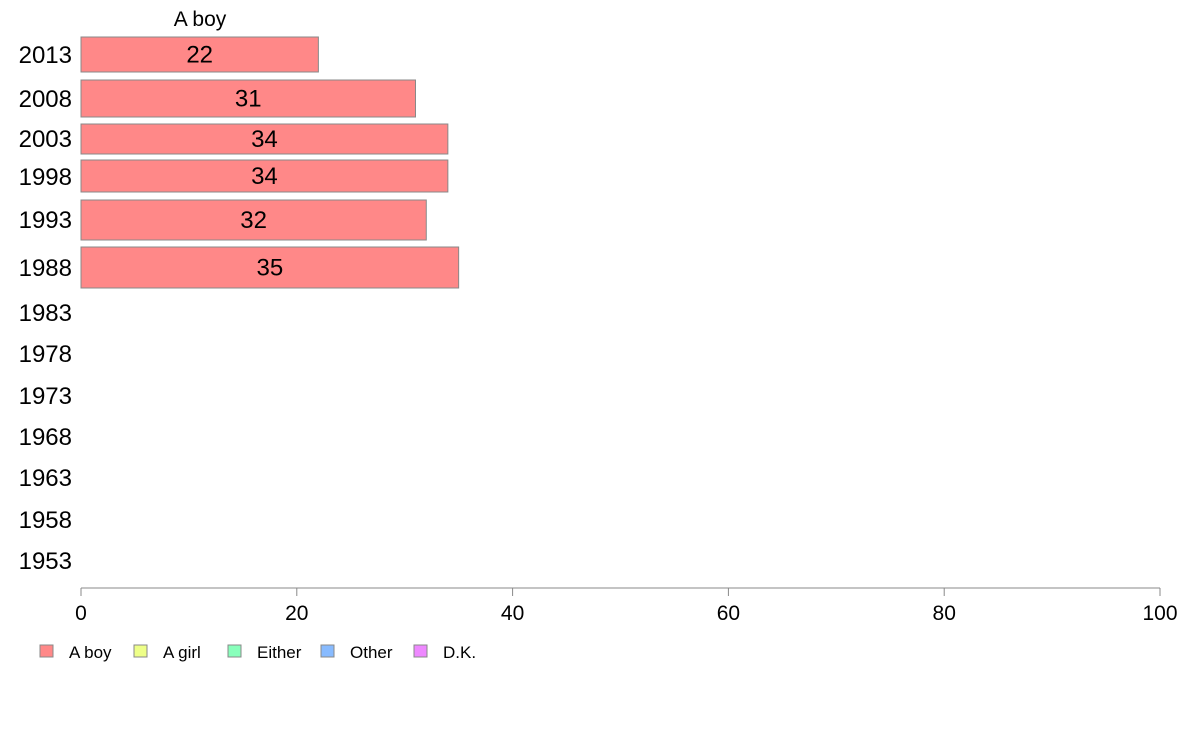  I want to click on y-label-1953: 1953, so click(45, 561).